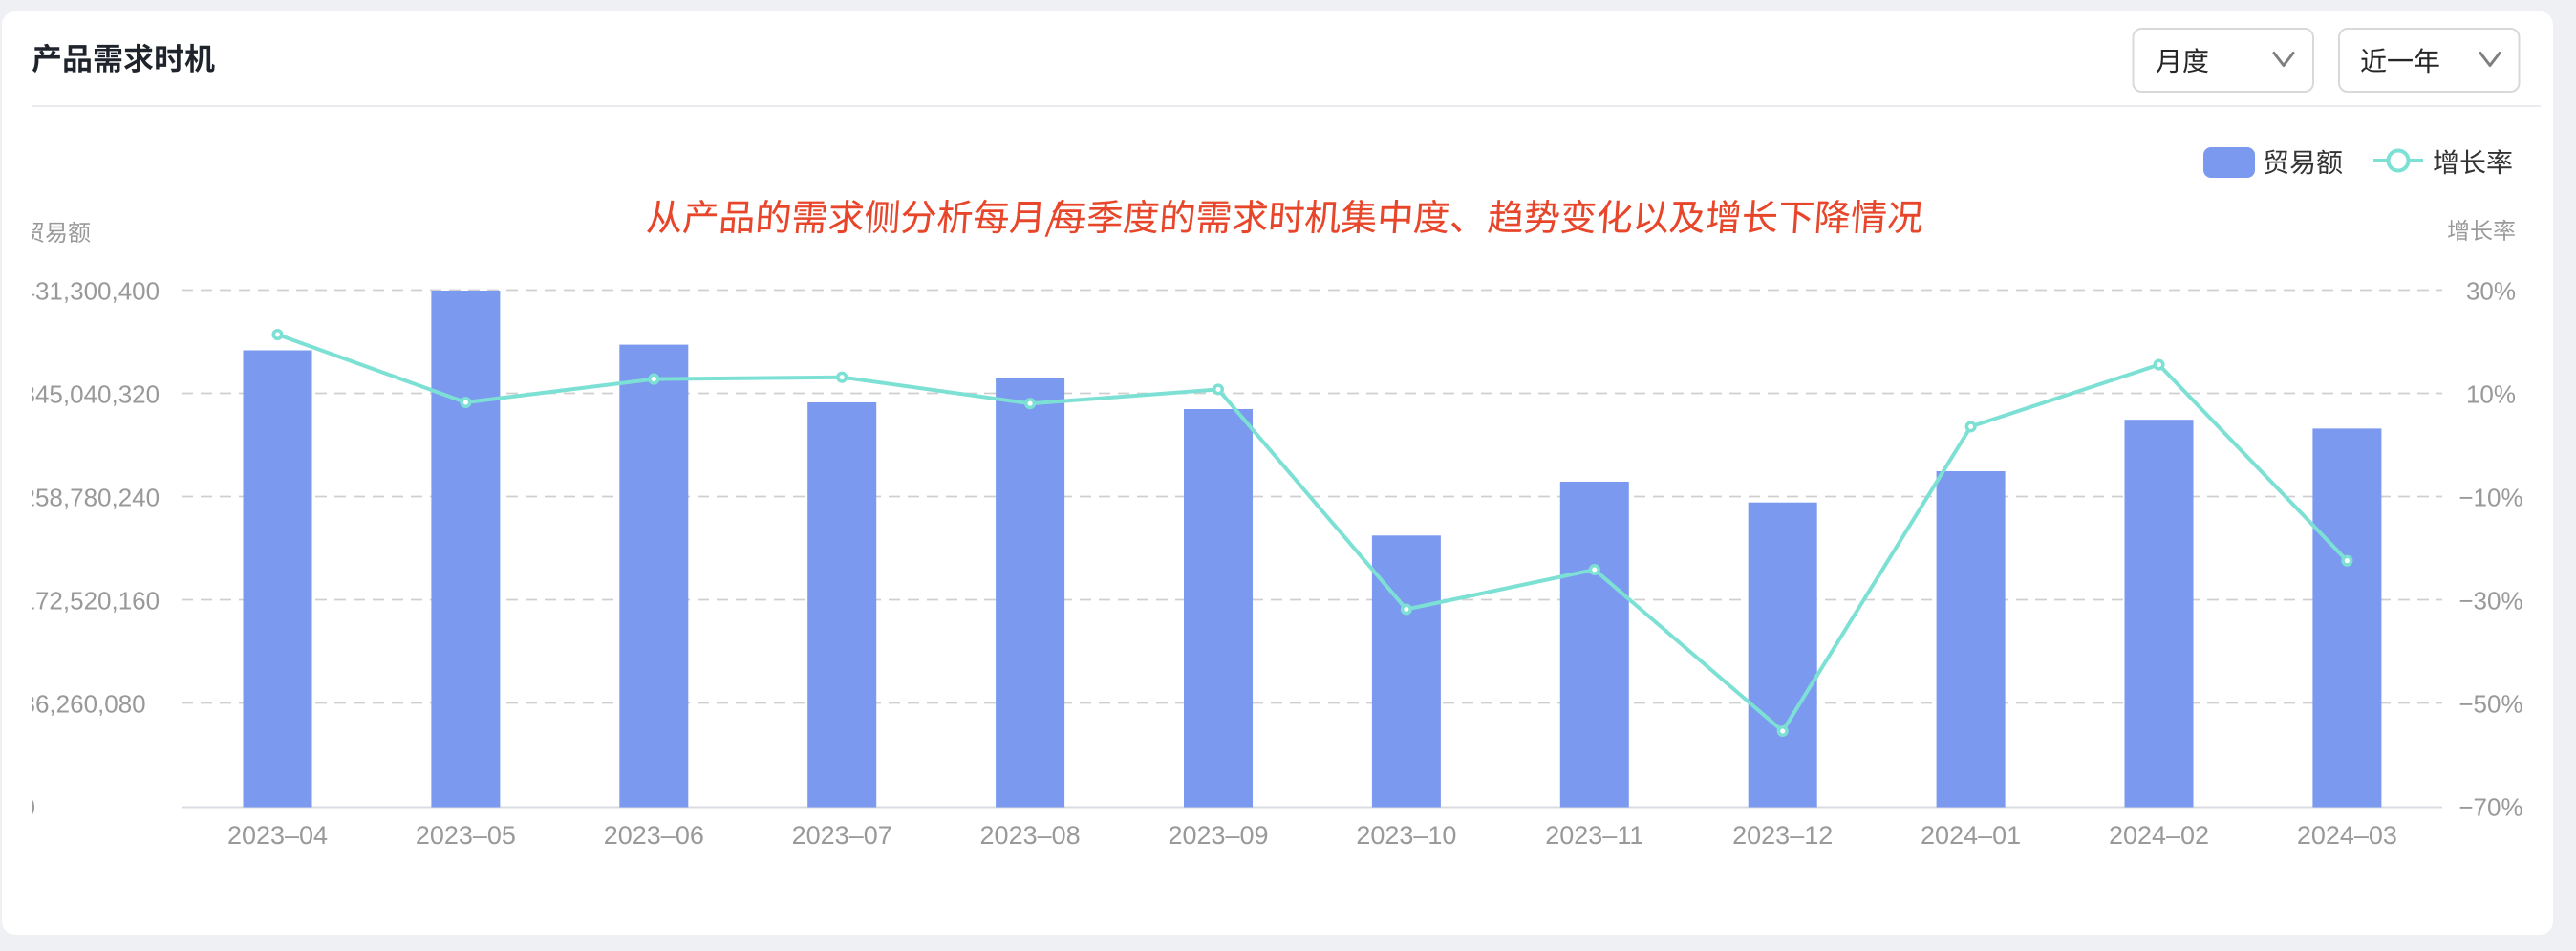  What do you see at coordinates (1218, 835) in the screenshot?
I see `svg-text: 2023–09` at bounding box center [1218, 835].